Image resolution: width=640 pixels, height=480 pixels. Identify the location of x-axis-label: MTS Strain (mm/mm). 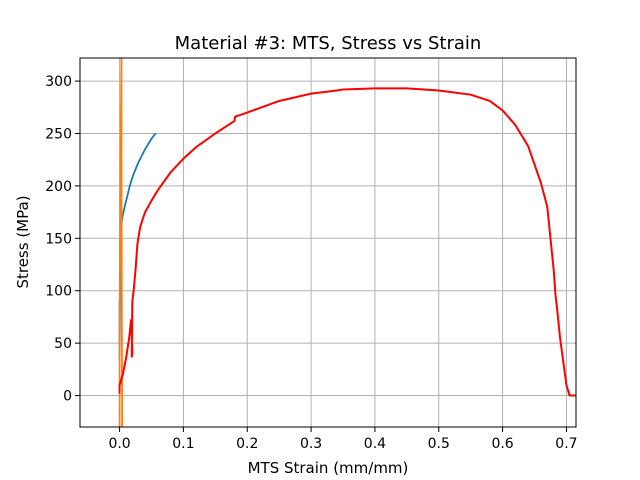
(328, 468).